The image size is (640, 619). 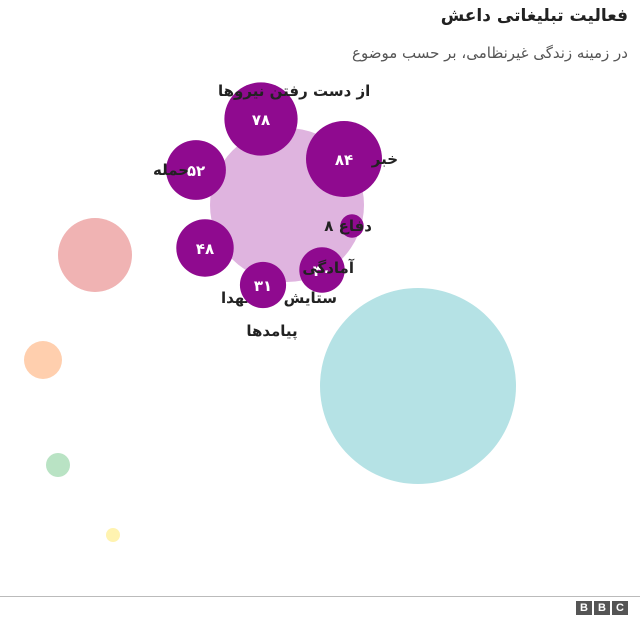 I want to click on chart-subtitle: در زمینه زندگی غیرنظامی، بر حسب موضوع, so click(x=490, y=53).